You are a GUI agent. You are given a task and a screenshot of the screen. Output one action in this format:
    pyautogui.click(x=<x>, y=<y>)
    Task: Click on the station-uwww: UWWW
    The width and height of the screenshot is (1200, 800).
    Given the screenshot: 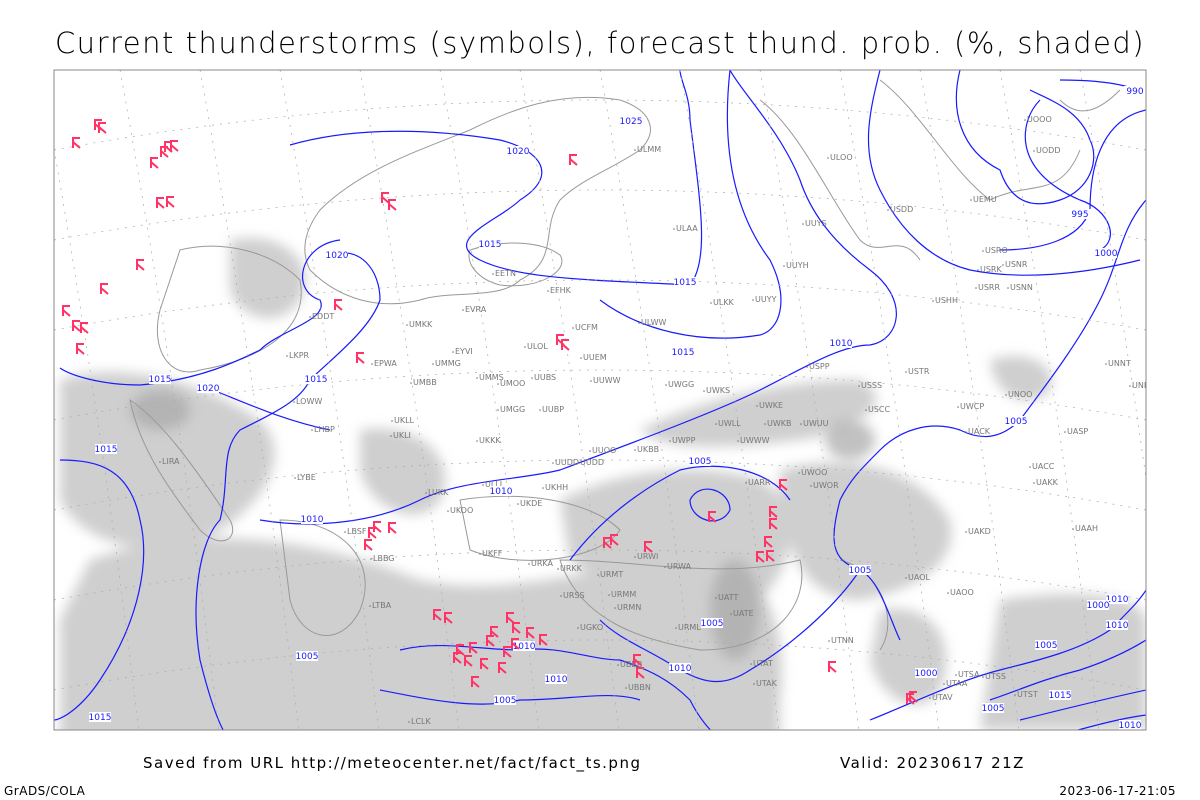 What is the action you would take?
    pyautogui.click(x=753, y=440)
    